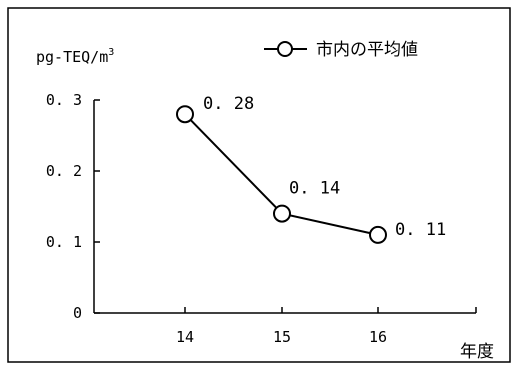 Image resolution: width=517 pixels, height=374 pixels. Describe the element at coordinates (64, 171) in the screenshot. I see `y-tick-label: 0. 2` at that location.